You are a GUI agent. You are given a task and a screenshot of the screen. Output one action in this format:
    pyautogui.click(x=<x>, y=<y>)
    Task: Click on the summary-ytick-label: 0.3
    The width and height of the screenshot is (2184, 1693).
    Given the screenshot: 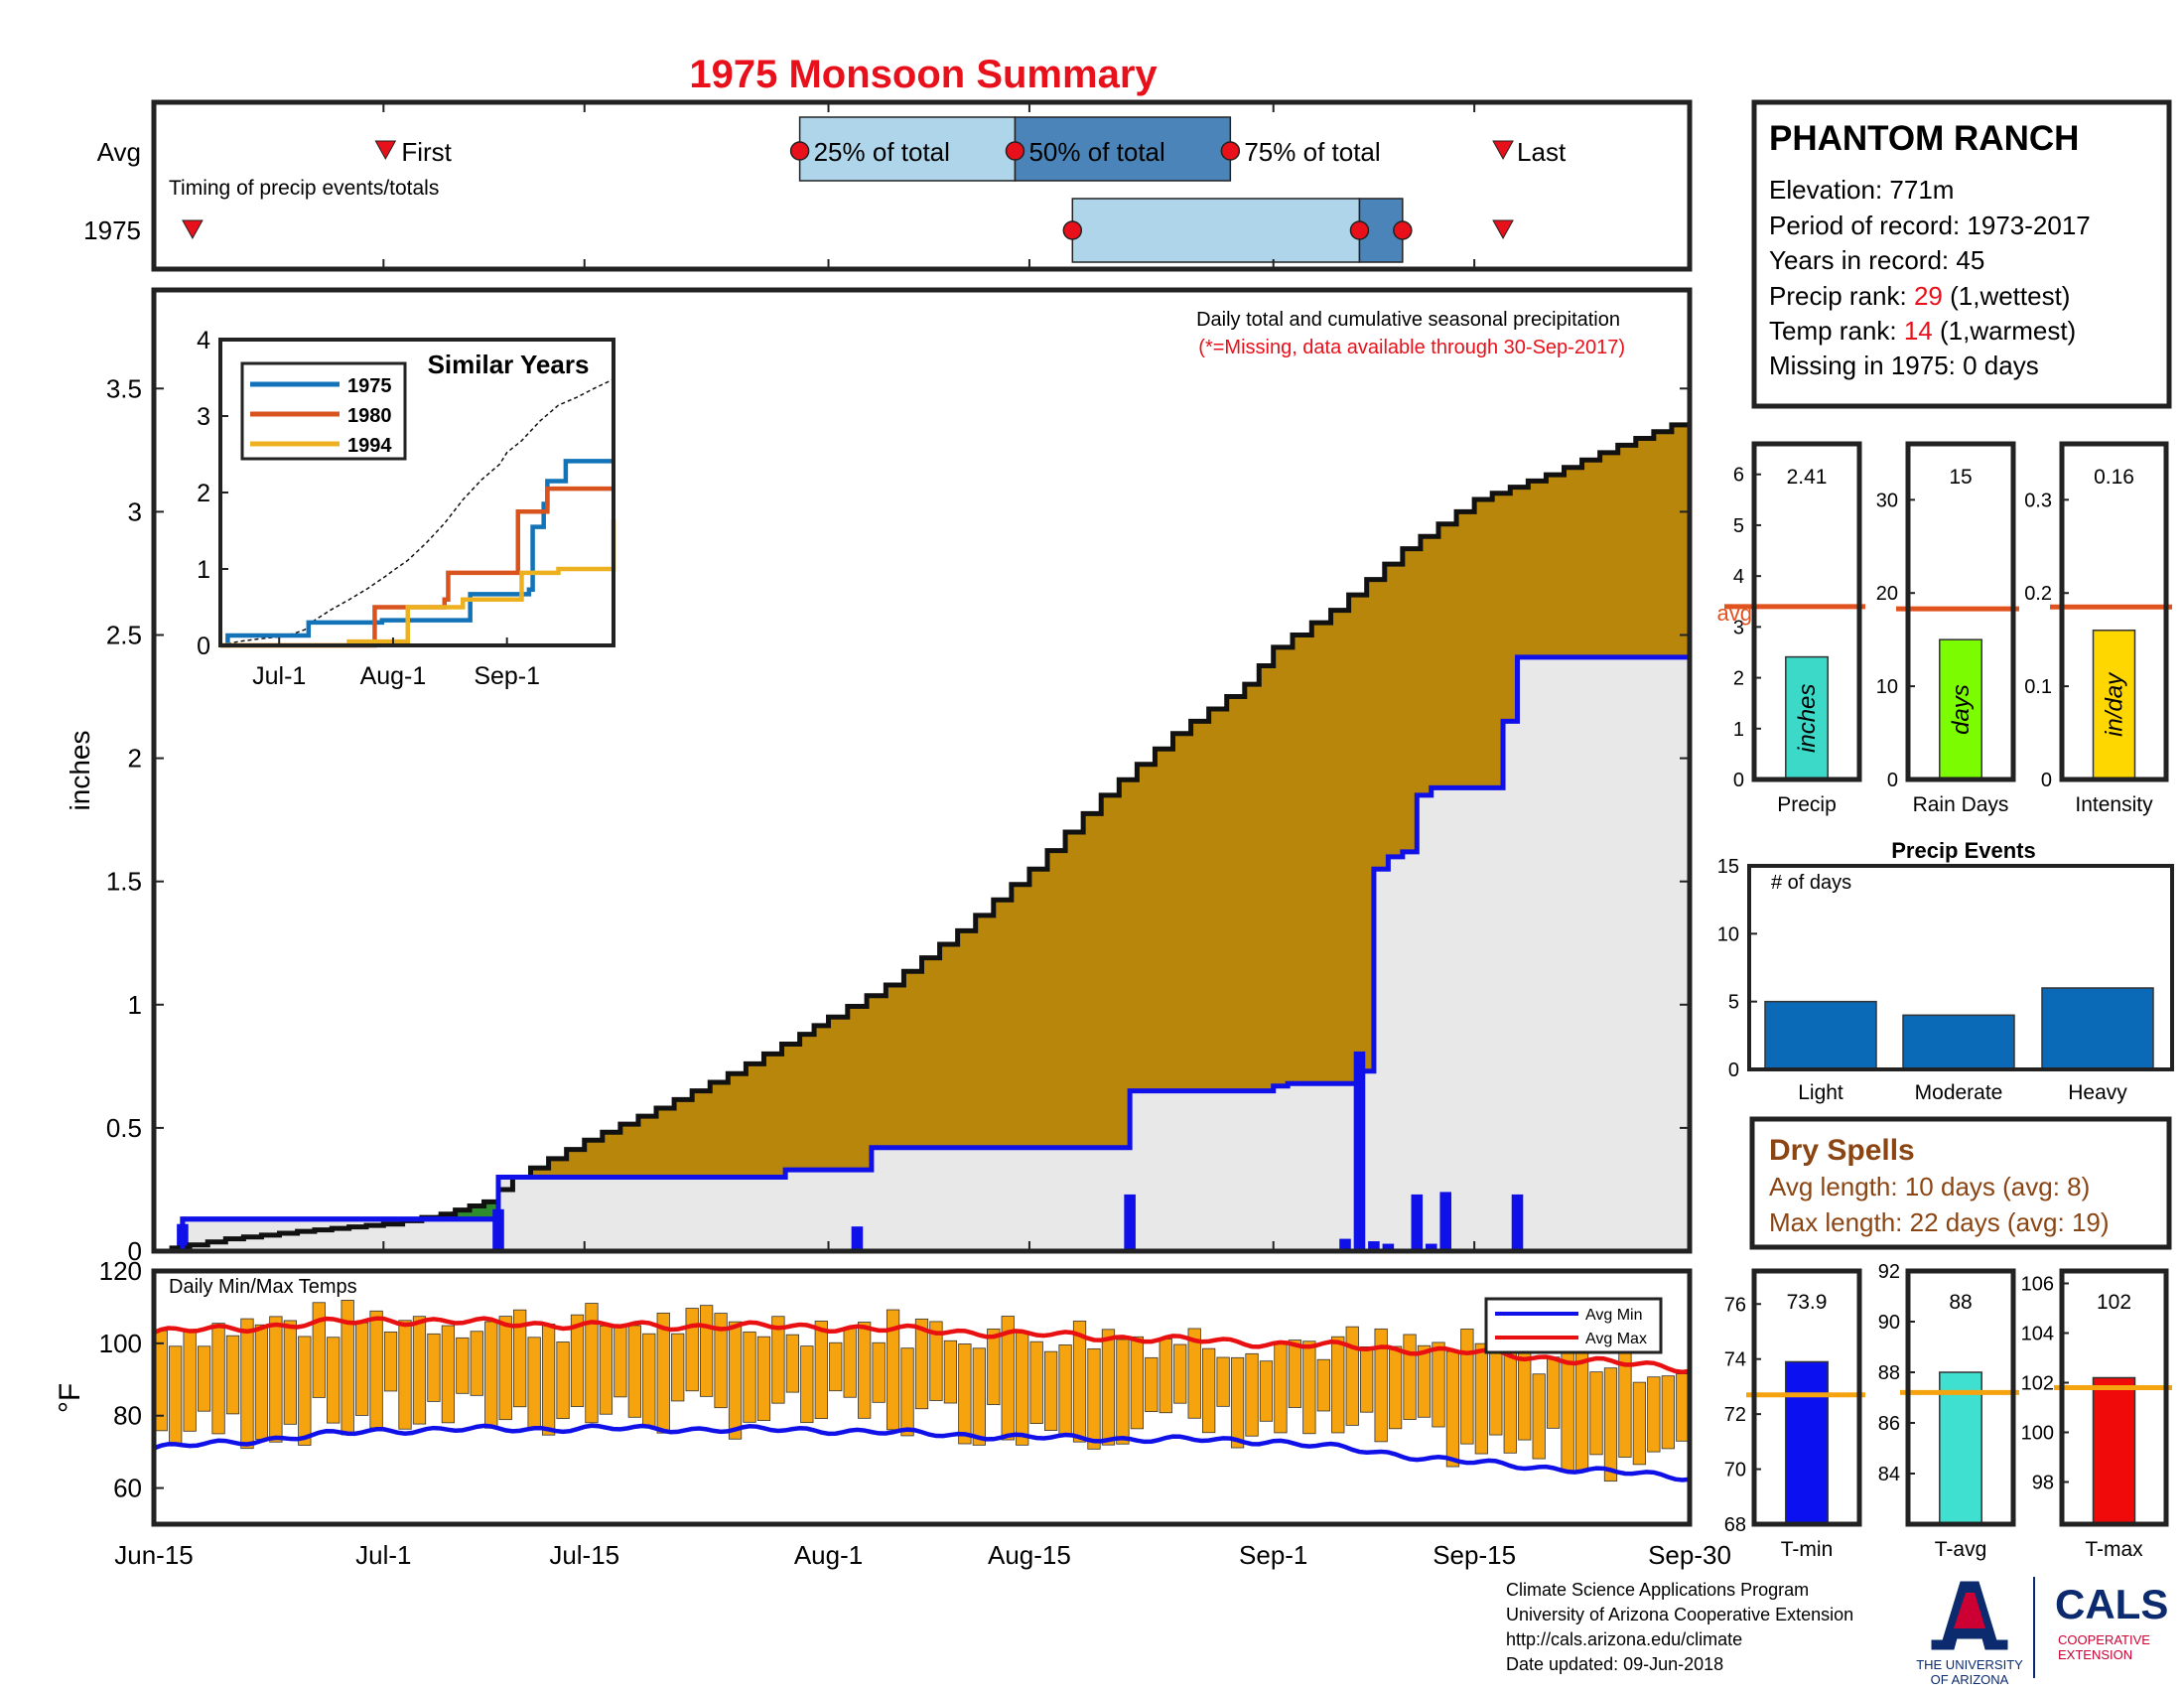 What is the action you would take?
    pyautogui.click(x=2038, y=500)
    